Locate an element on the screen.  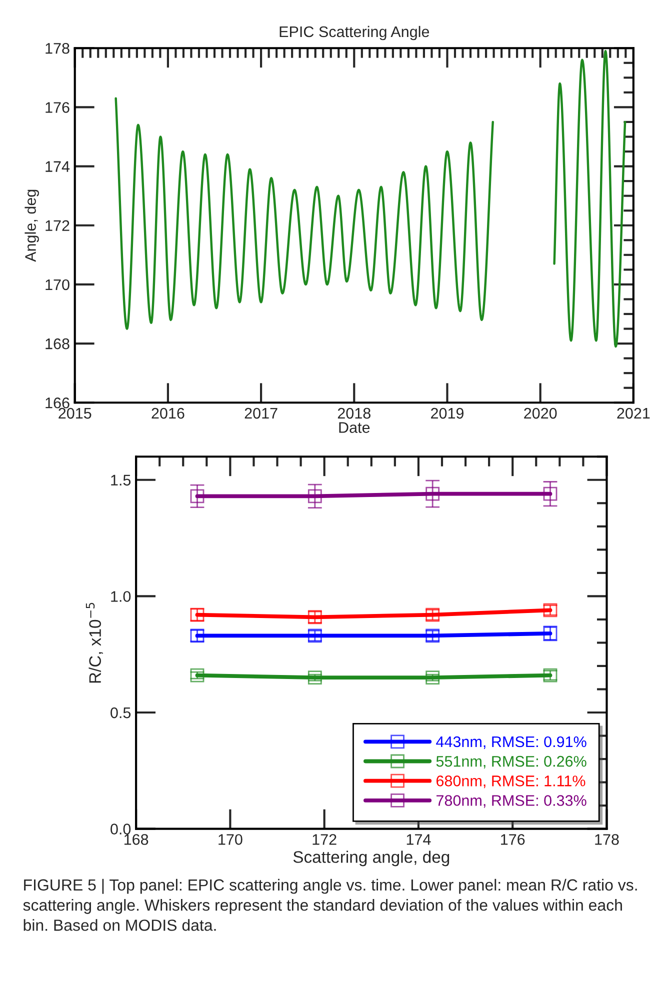
x-tick-label: 168 is located at coordinates (136, 839).